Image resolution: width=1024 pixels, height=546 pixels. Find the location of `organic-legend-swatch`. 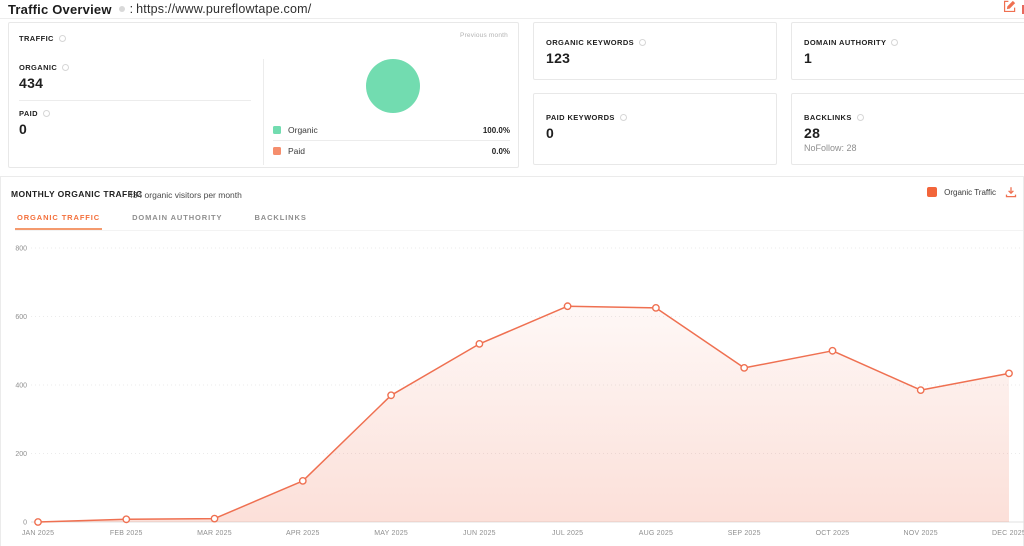

organic-legend-swatch is located at coordinates (277, 130).